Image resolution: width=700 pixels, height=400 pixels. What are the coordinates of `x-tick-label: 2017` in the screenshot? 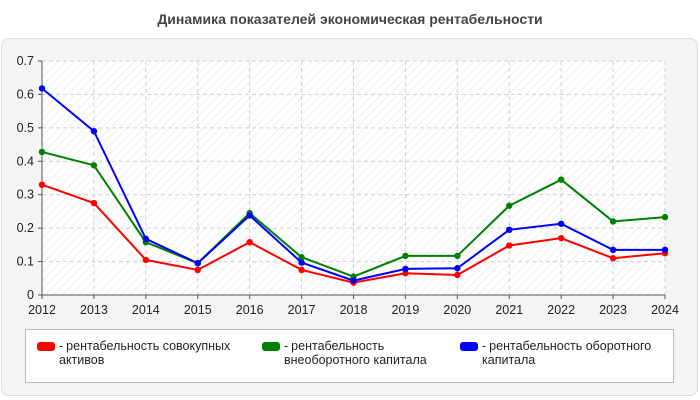 It's located at (302, 310).